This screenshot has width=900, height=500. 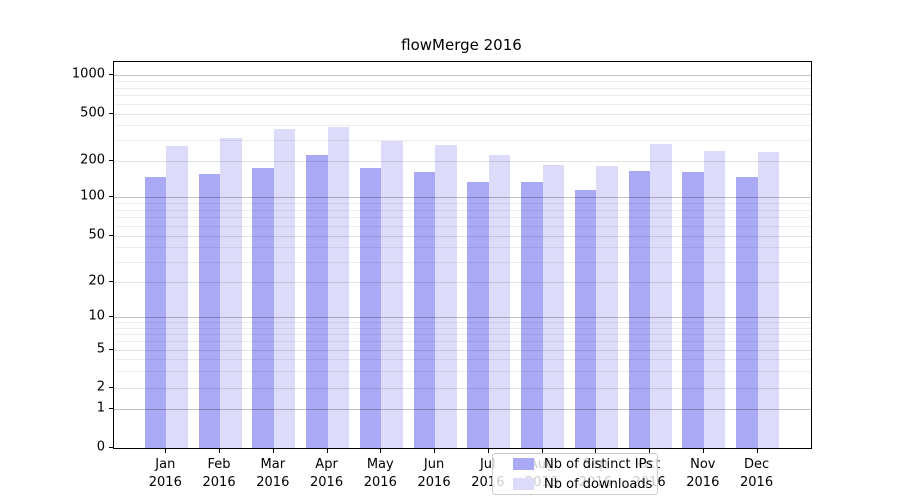 What do you see at coordinates (177, 296) in the screenshot?
I see `bar-downloads-jan` at bounding box center [177, 296].